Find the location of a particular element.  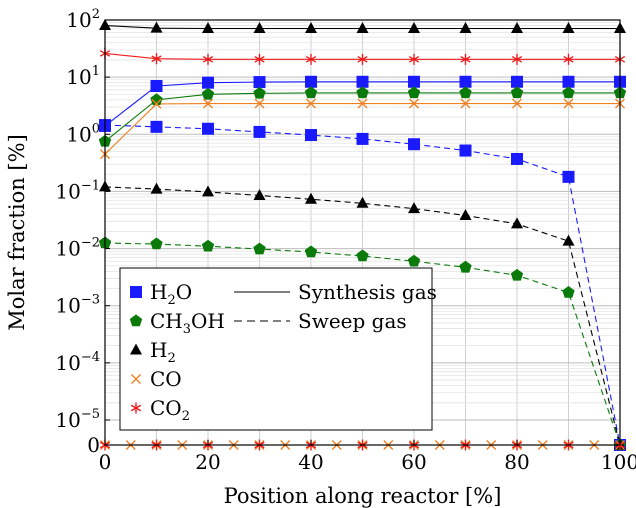

y-tick-label: 10⁻⁵ is located at coordinates (77, 419).